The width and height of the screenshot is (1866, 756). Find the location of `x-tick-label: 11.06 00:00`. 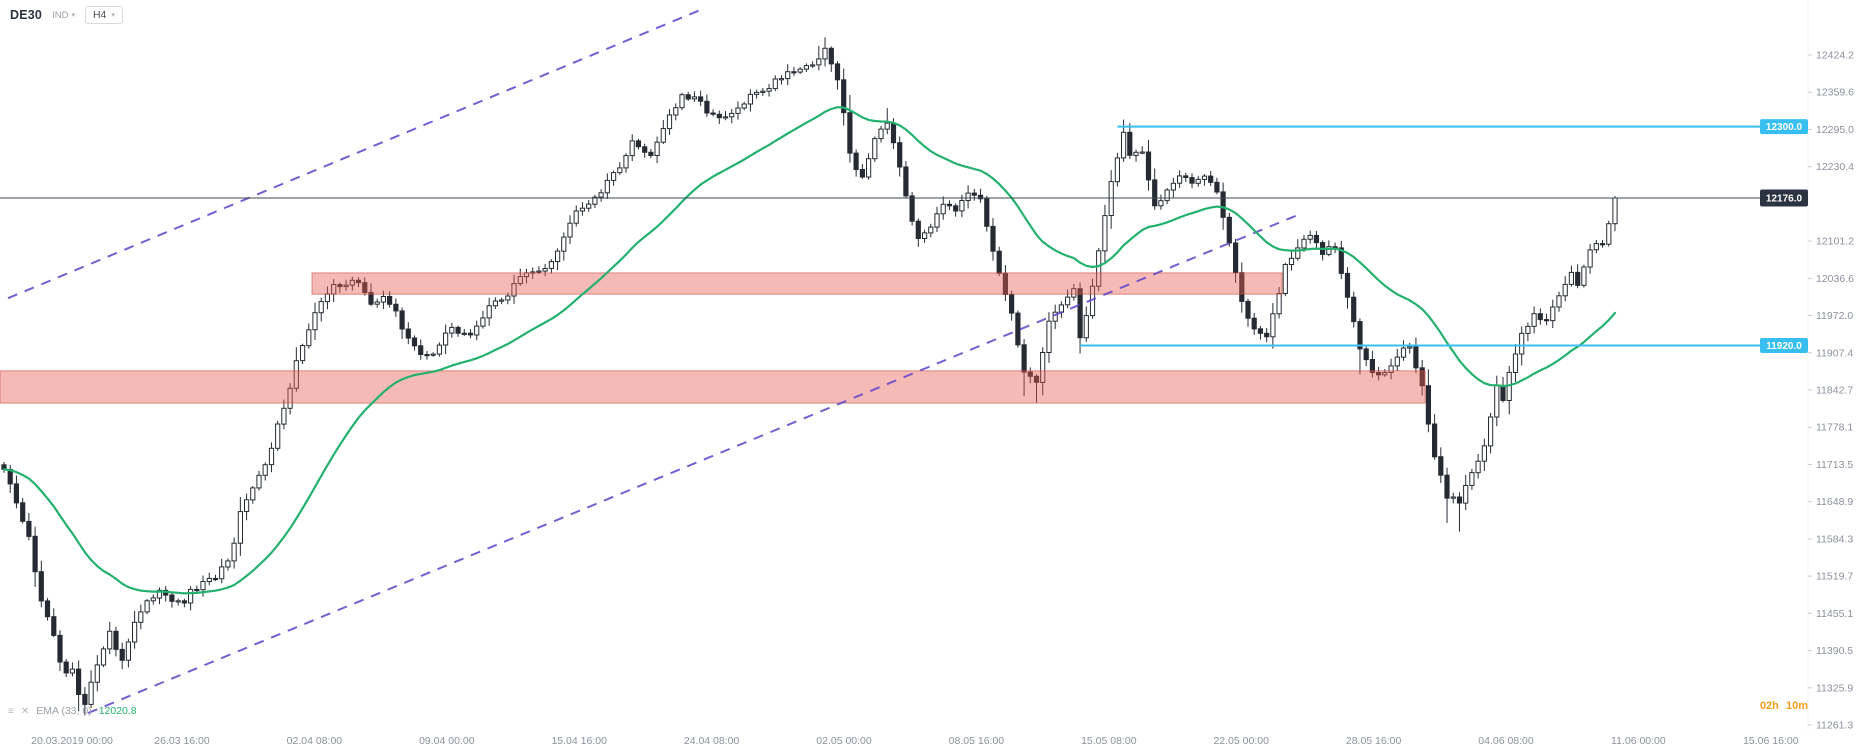

x-tick-label: 11.06 00:00 is located at coordinates (1638, 741).